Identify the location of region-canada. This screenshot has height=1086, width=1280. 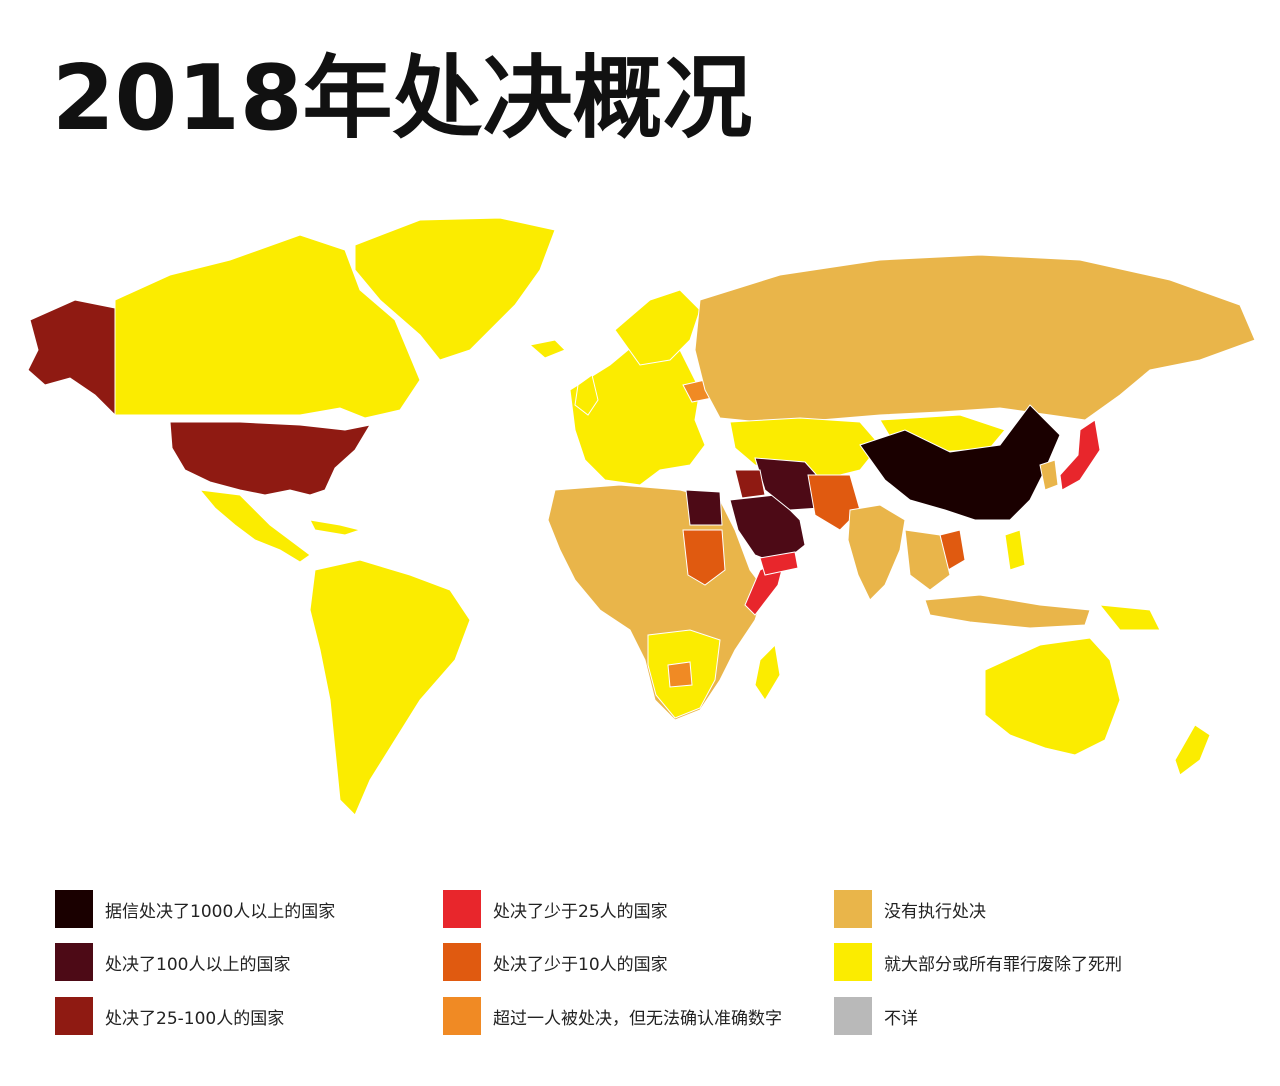
(267, 326).